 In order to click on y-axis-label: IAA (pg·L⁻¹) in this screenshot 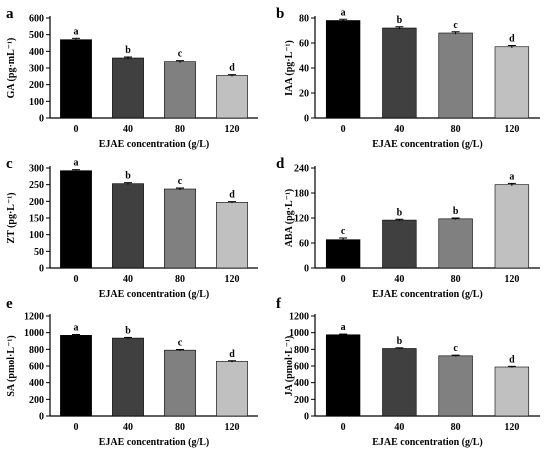, I will do `click(289, 68)`.